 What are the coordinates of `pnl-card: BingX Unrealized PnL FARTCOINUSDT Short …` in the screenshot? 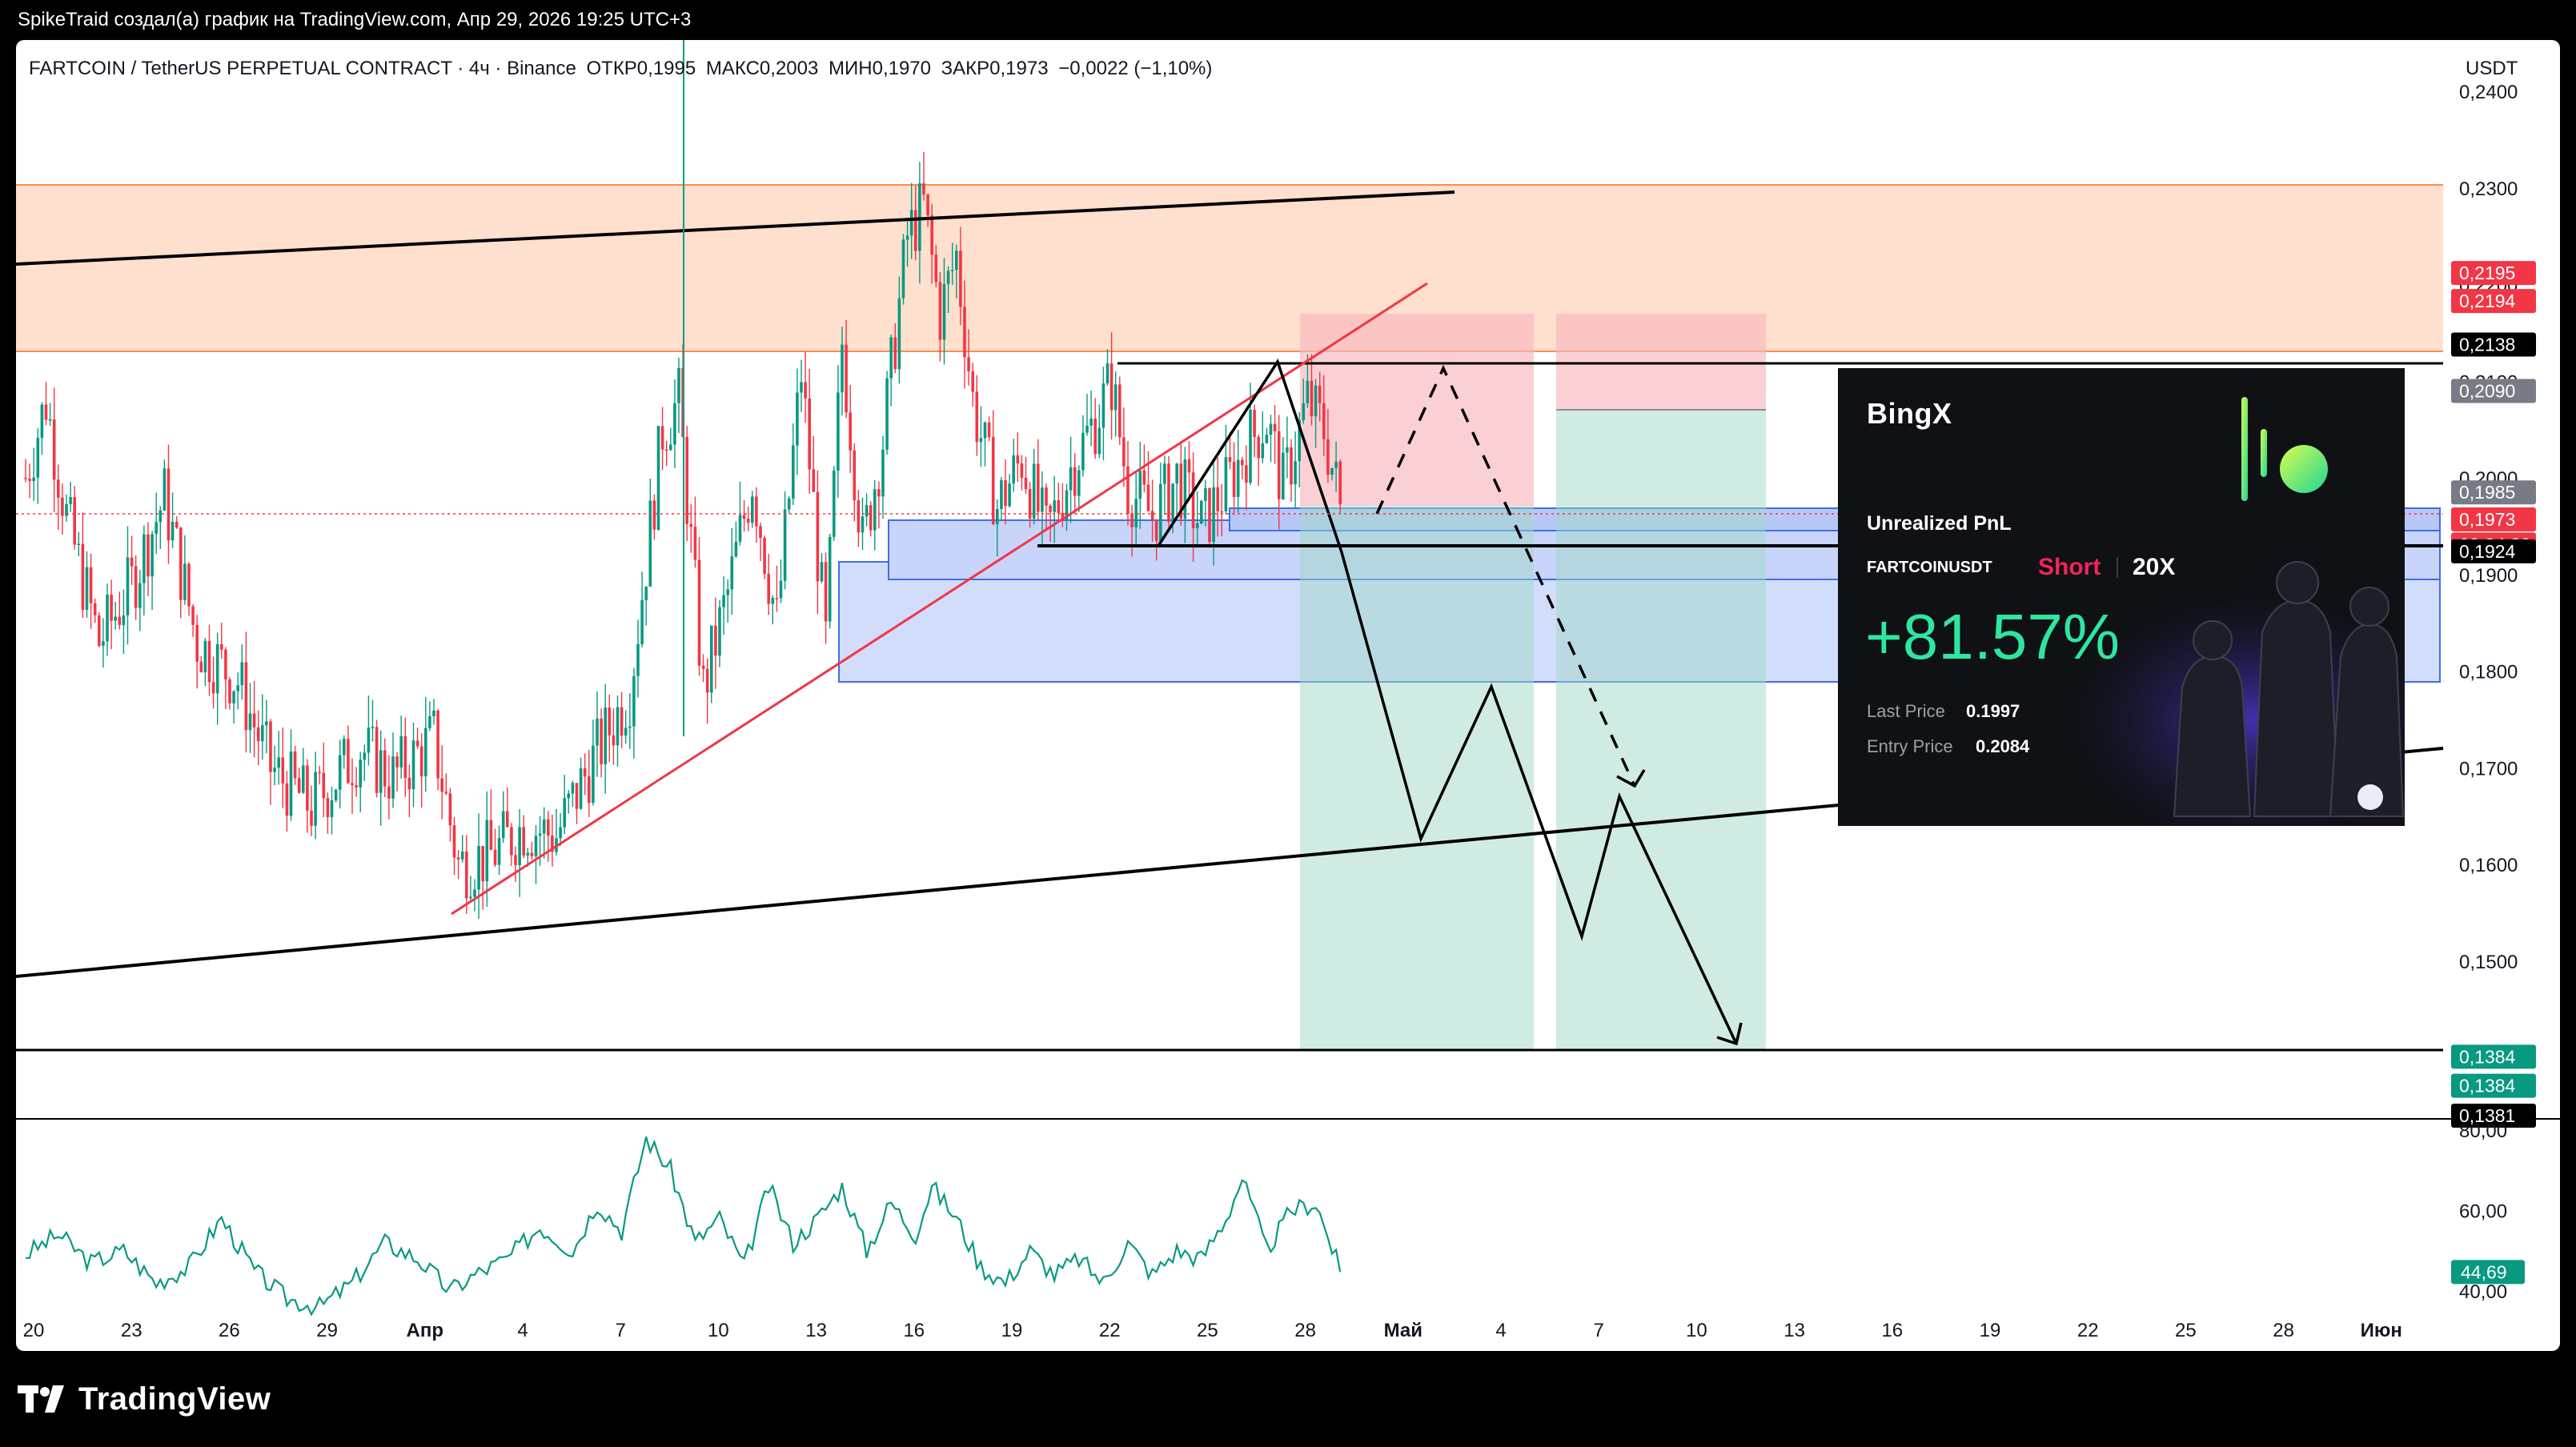 It's located at (2121, 597).